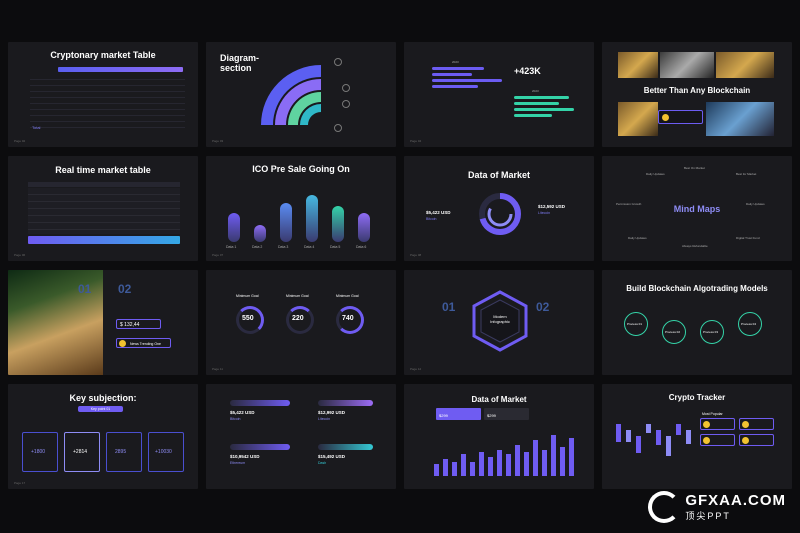 The image size is (800, 533). What do you see at coordinates (38, 452) in the screenshot?
I see `key-card-value: +1800` at bounding box center [38, 452].